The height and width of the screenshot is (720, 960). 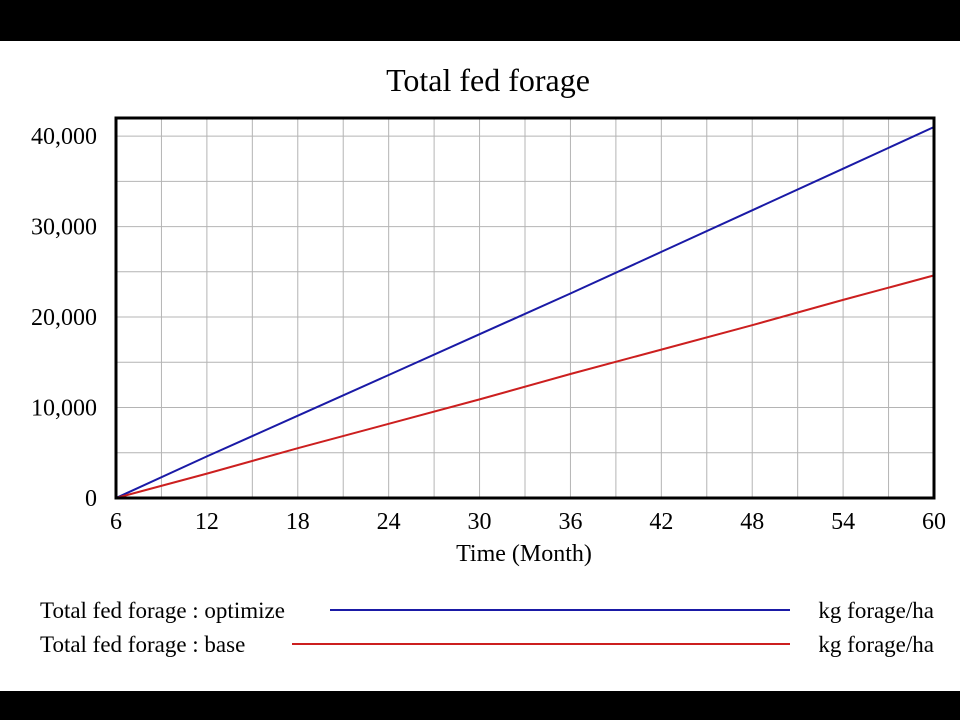 What do you see at coordinates (488, 80) in the screenshot?
I see `chart-title: Total fed forage` at bounding box center [488, 80].